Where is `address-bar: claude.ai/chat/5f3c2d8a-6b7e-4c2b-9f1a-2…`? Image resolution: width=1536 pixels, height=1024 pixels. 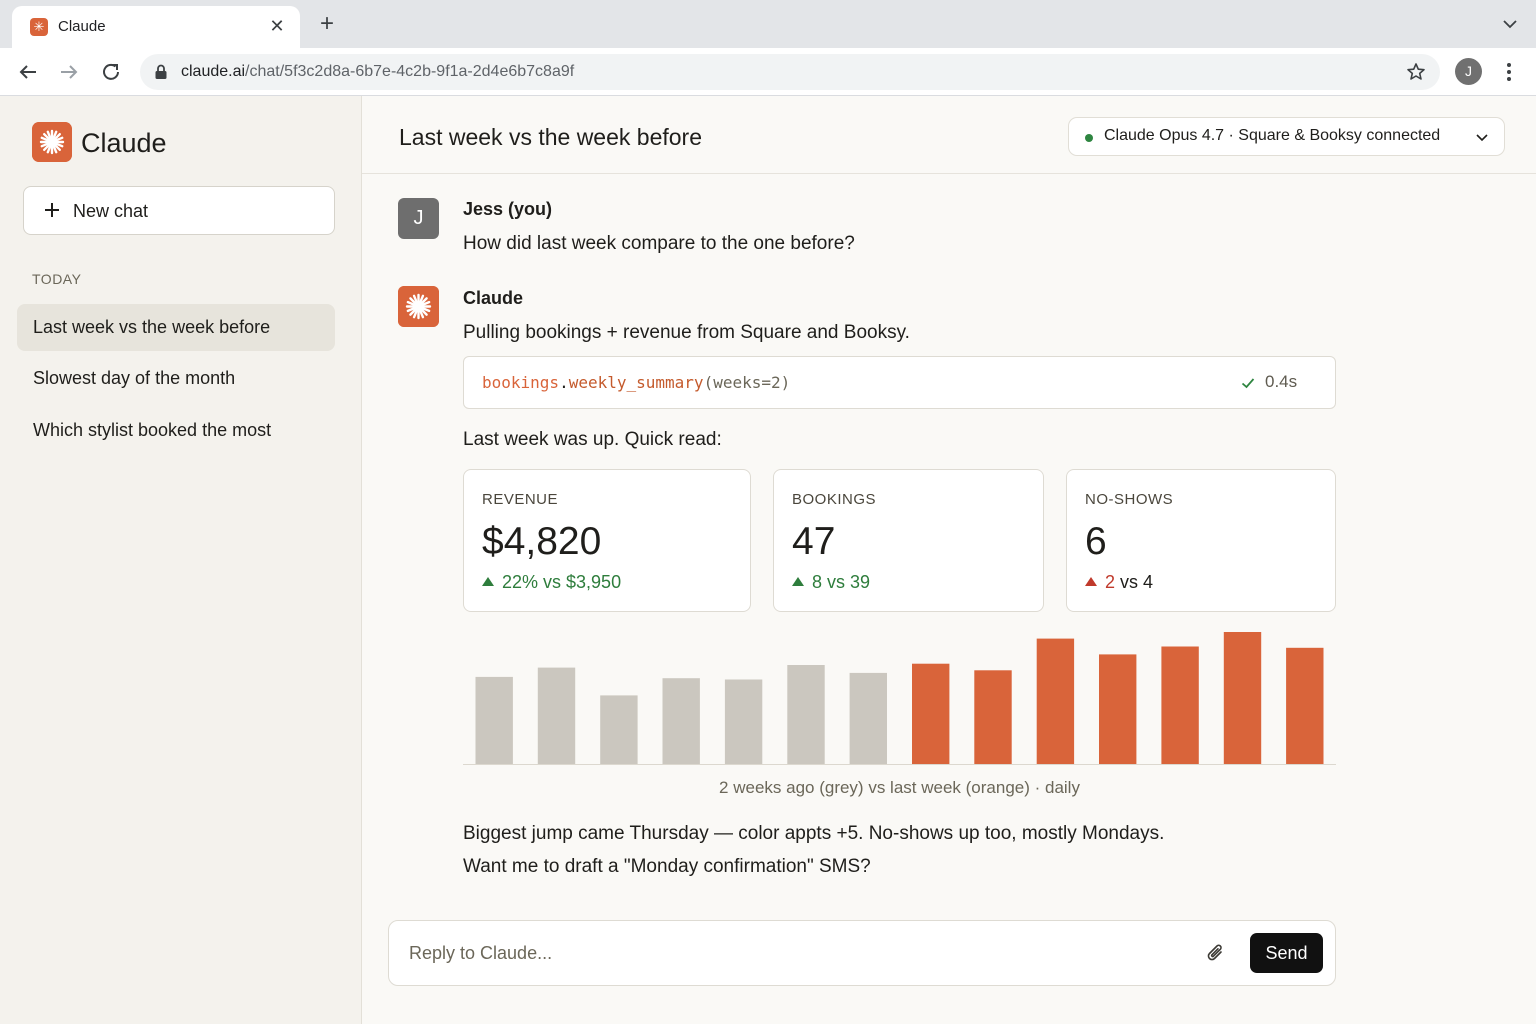 address-bar: claude.ai/chat/5f3c2d8a-6b7e-4c2b-9f1a-2… is located at coordinates (790, 72).